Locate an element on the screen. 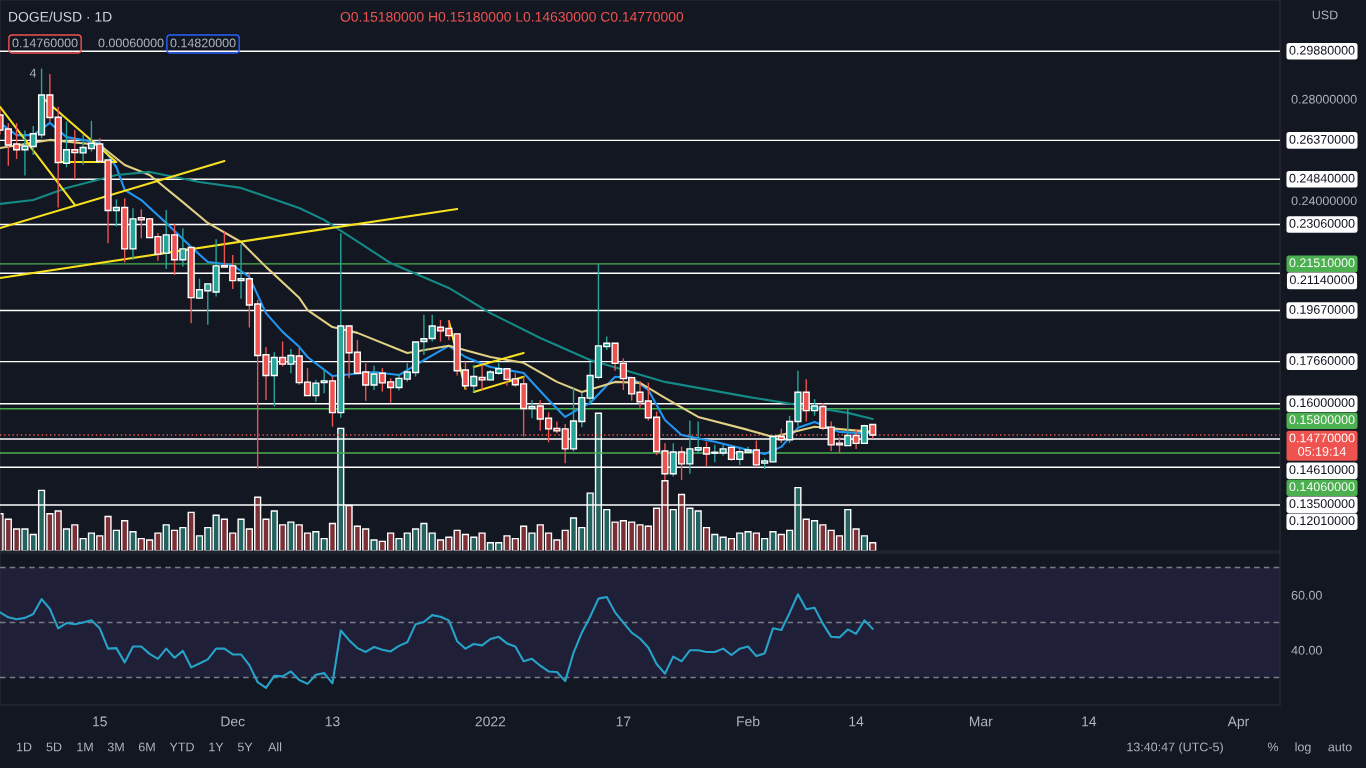  x-tick-label: 13 is located at coordinates (332, 721).